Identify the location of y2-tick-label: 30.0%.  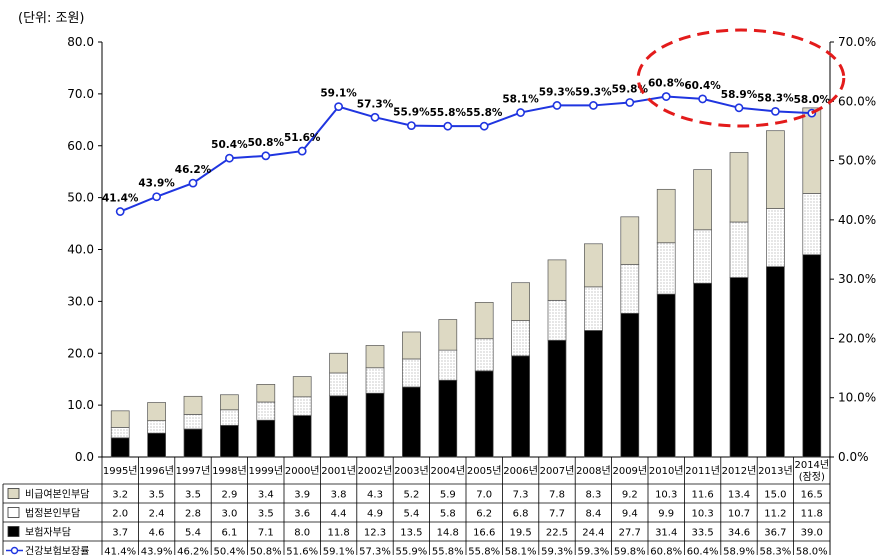
(857, 279).